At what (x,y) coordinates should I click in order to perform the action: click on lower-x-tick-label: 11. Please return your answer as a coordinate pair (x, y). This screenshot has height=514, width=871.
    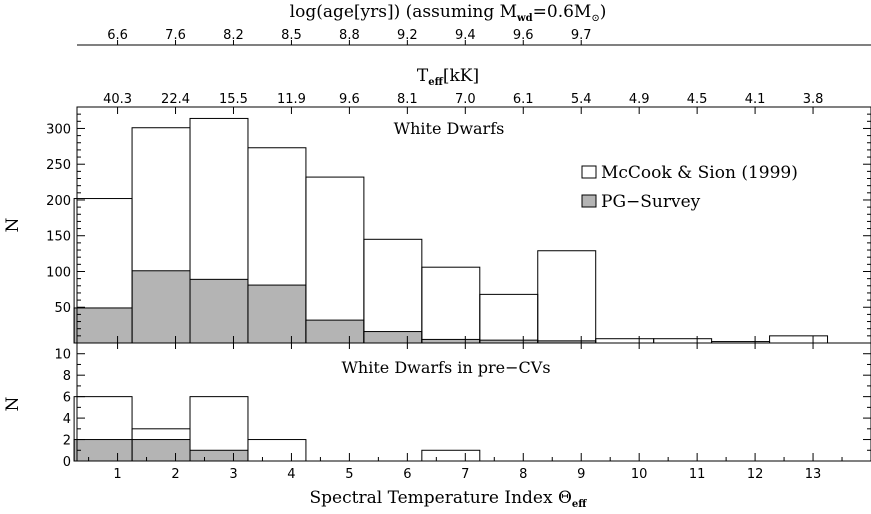
    Looking at the image, I should click on (697, 474).